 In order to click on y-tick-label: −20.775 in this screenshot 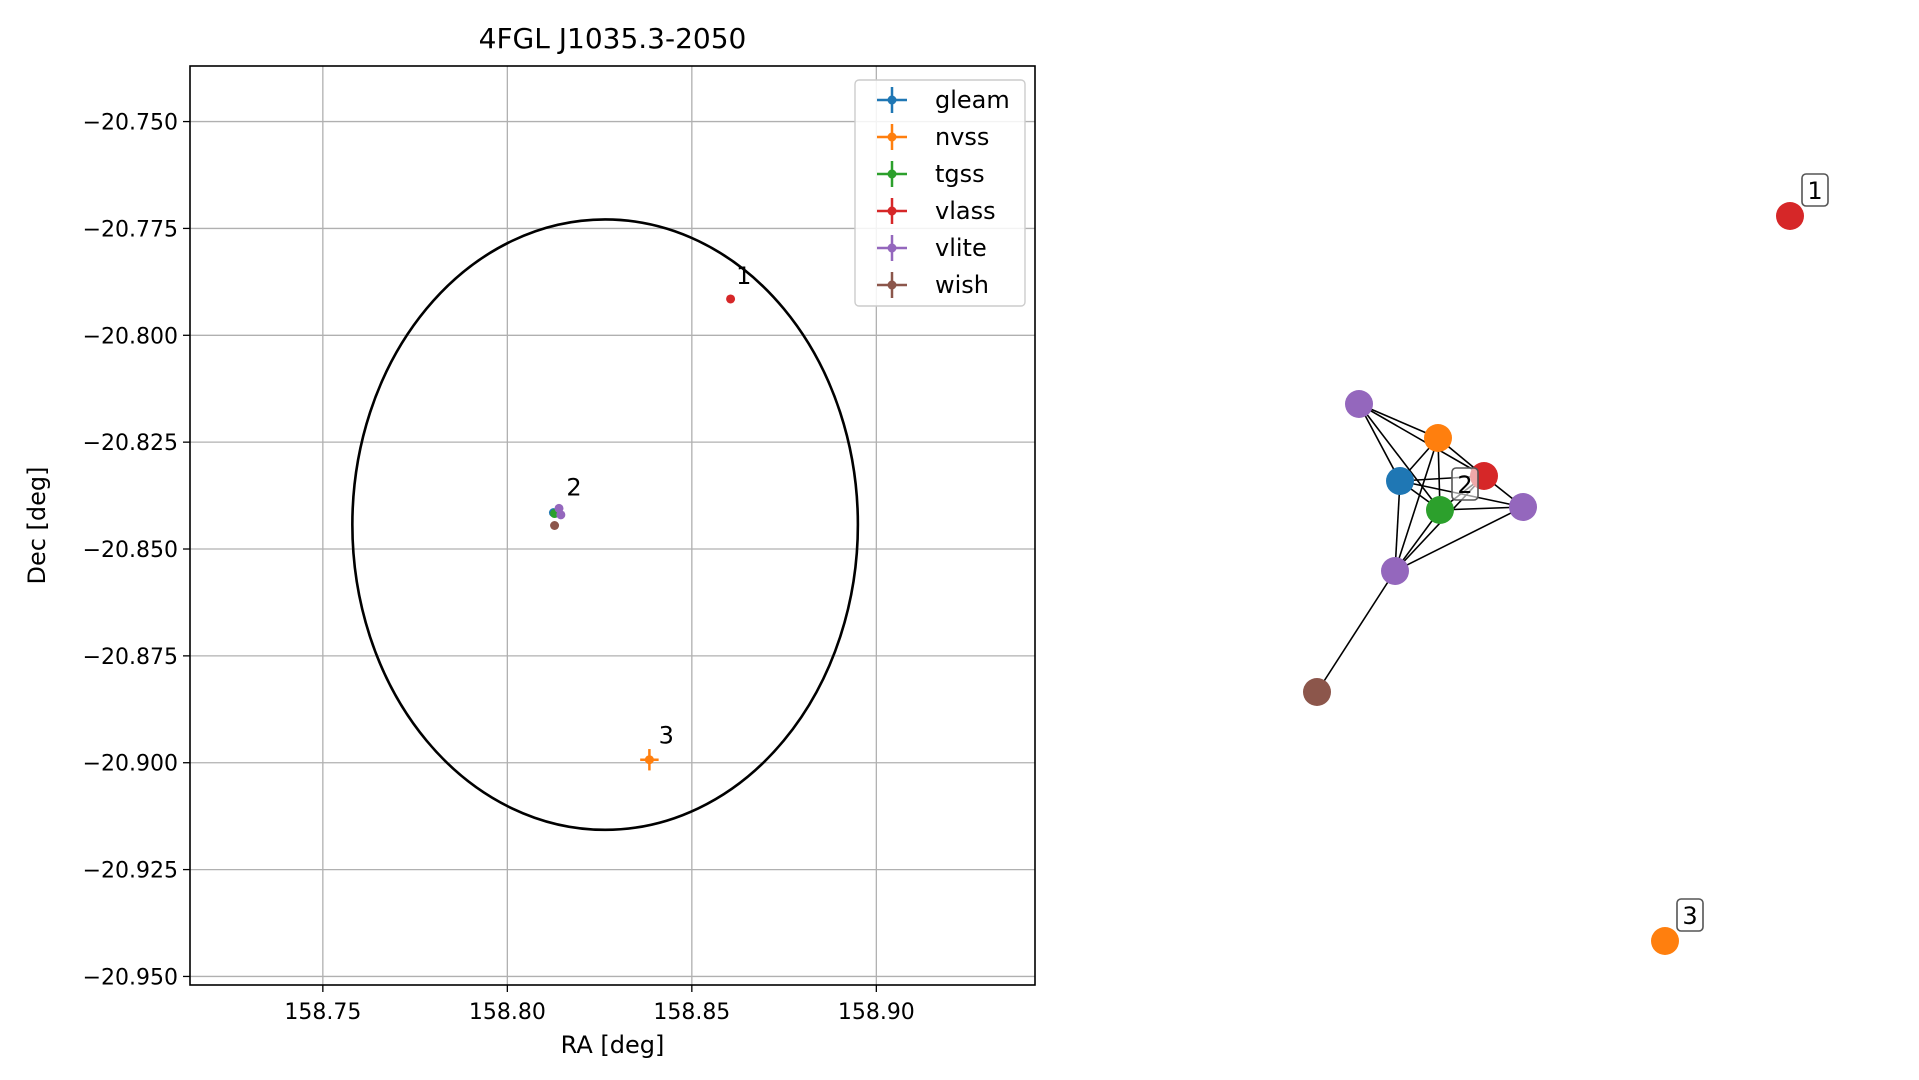, I will do `click(130, 229)`.